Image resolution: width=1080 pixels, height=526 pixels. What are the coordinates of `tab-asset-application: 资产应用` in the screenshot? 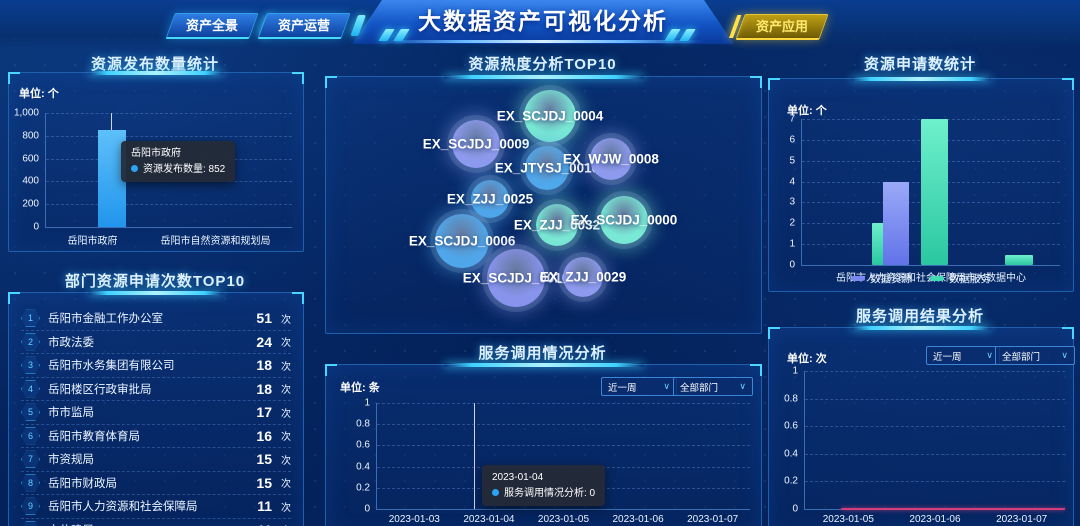 It's located at (782, 27).